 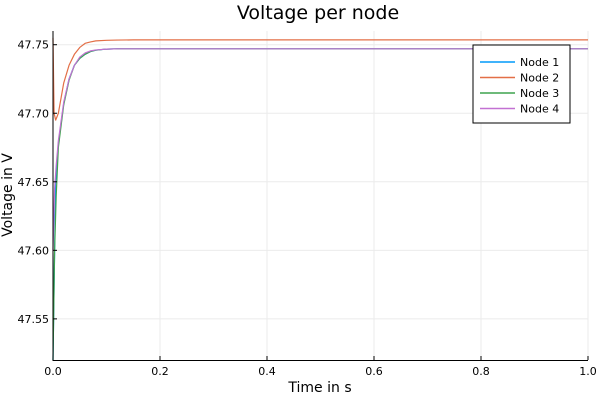 What do you see at coordinates (160, 371) in the screenshot?
I see `x-tick-label: 0.2` at bounding box center [160, 371].